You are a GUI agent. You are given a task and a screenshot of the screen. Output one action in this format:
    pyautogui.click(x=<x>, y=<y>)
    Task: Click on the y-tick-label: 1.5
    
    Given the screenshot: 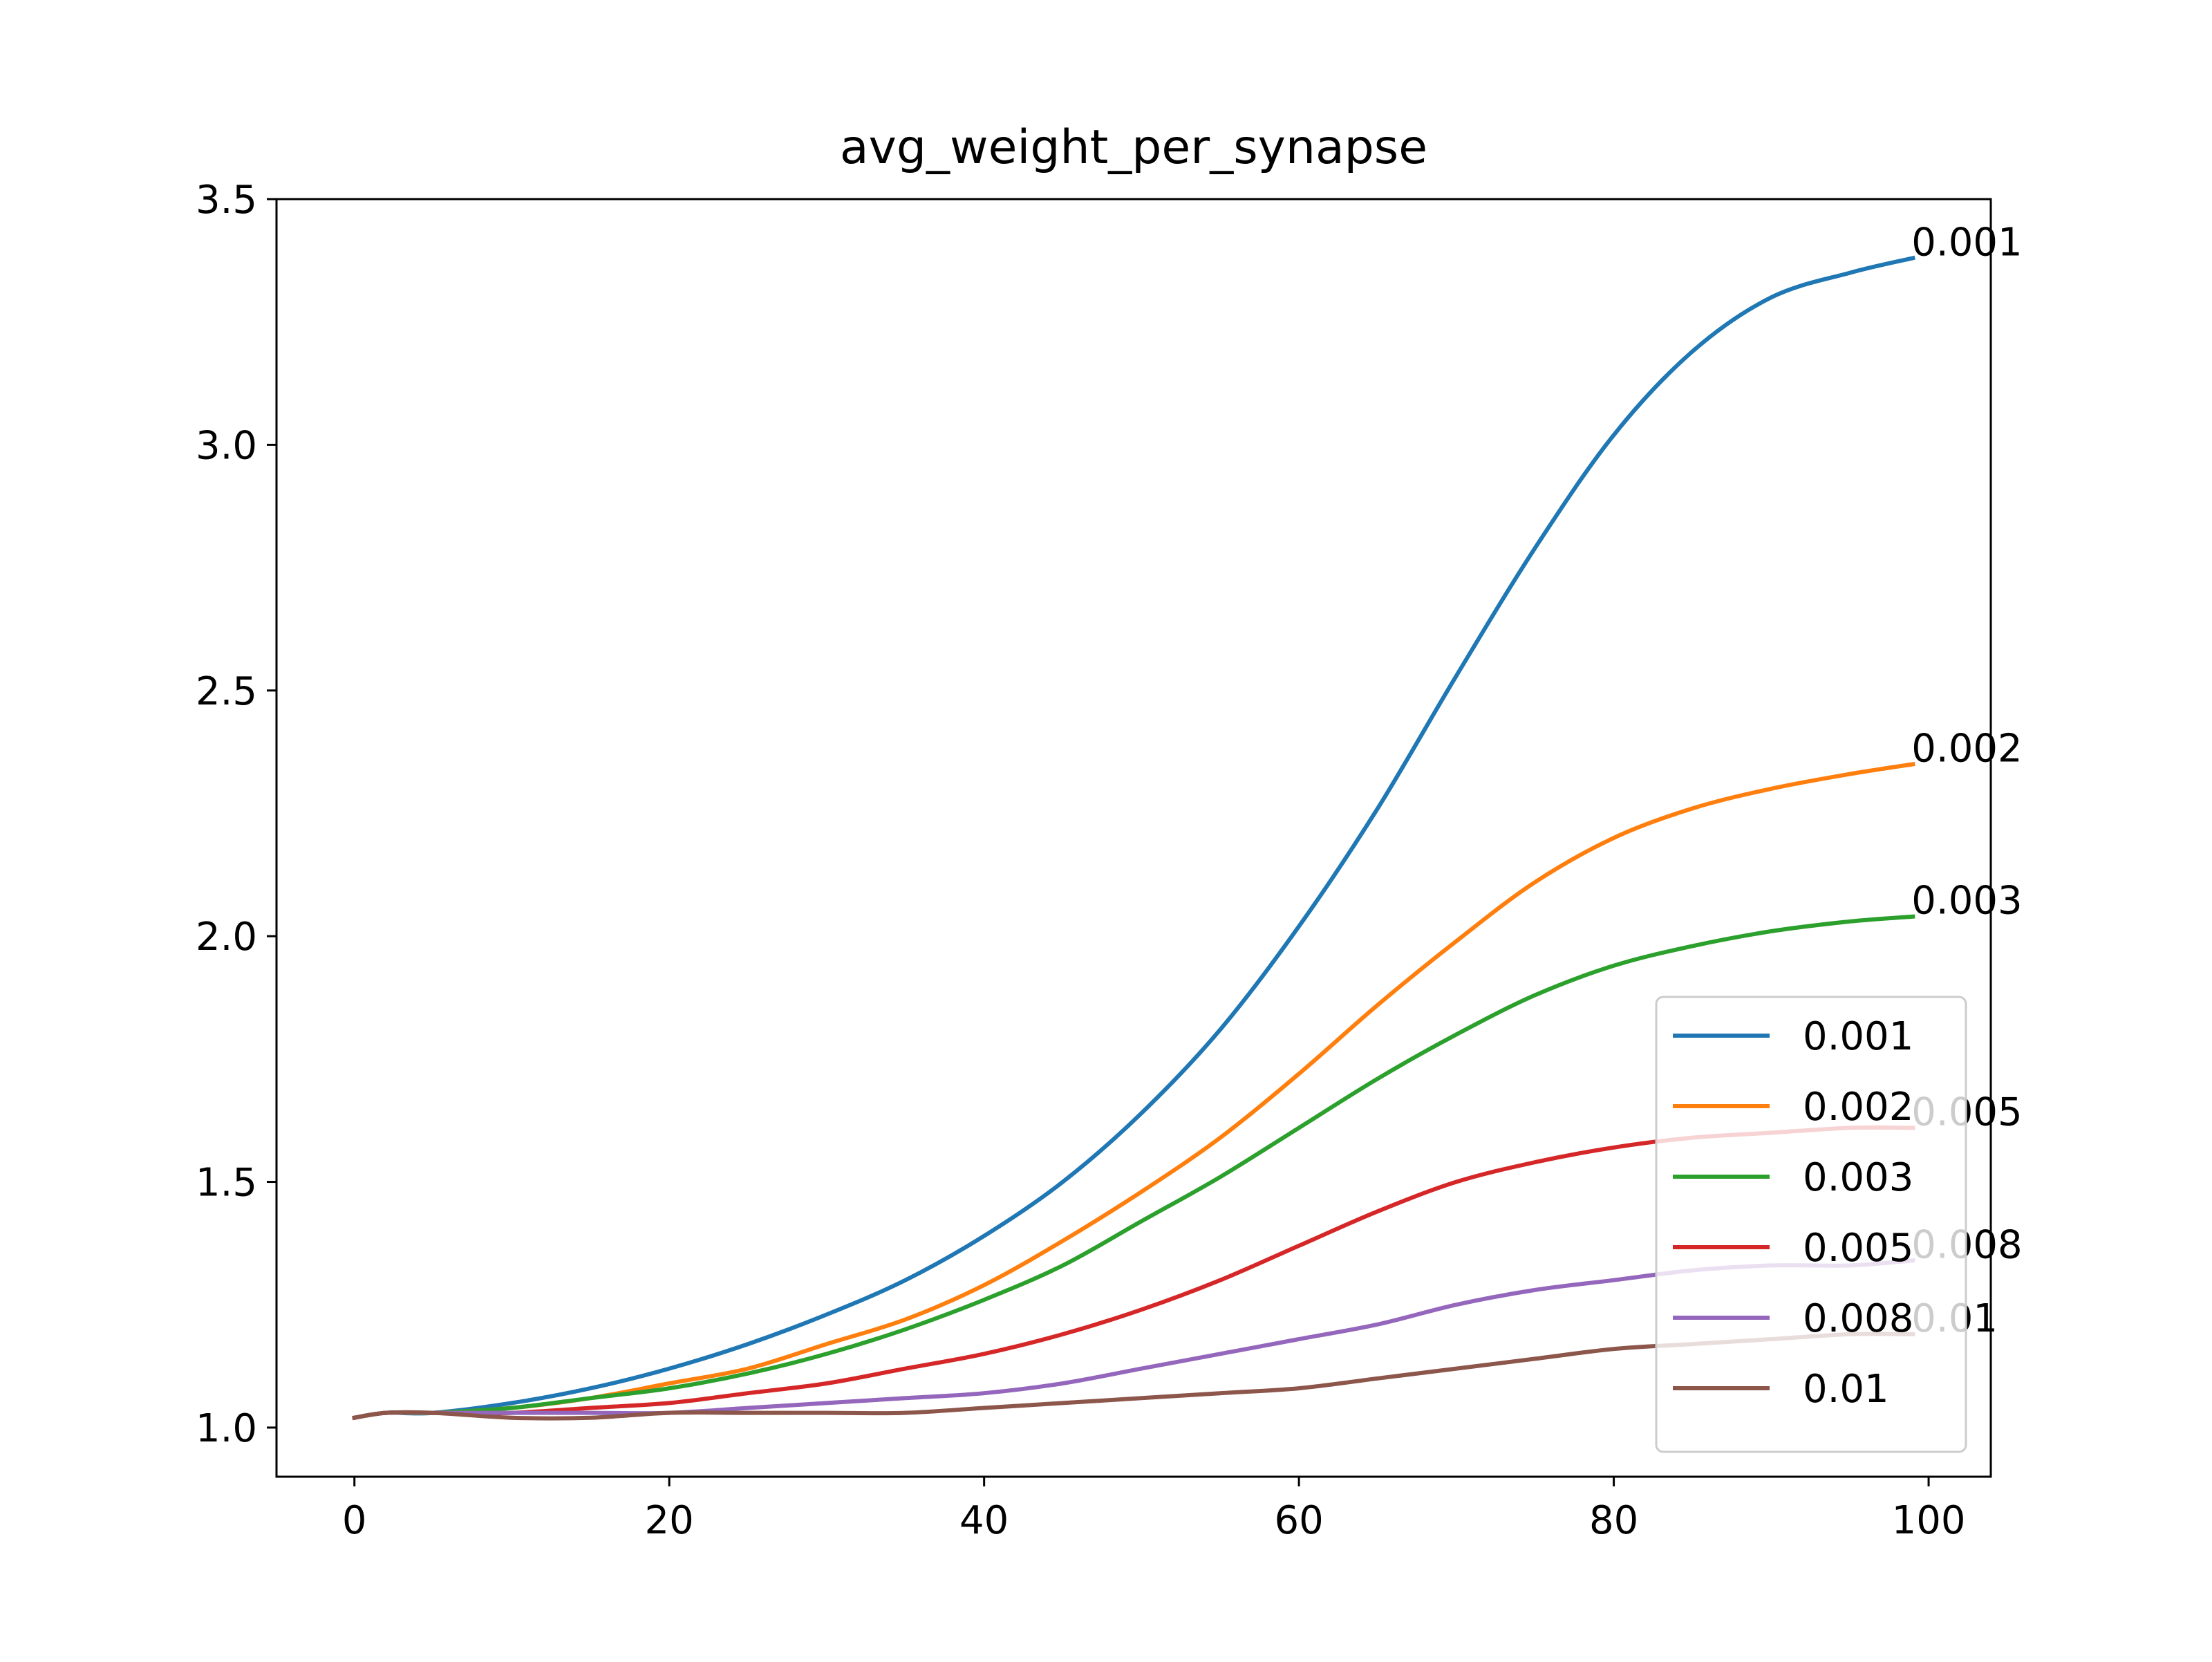 What is the action you would take?
    pyautogui.click(x=226, y=1184)
    